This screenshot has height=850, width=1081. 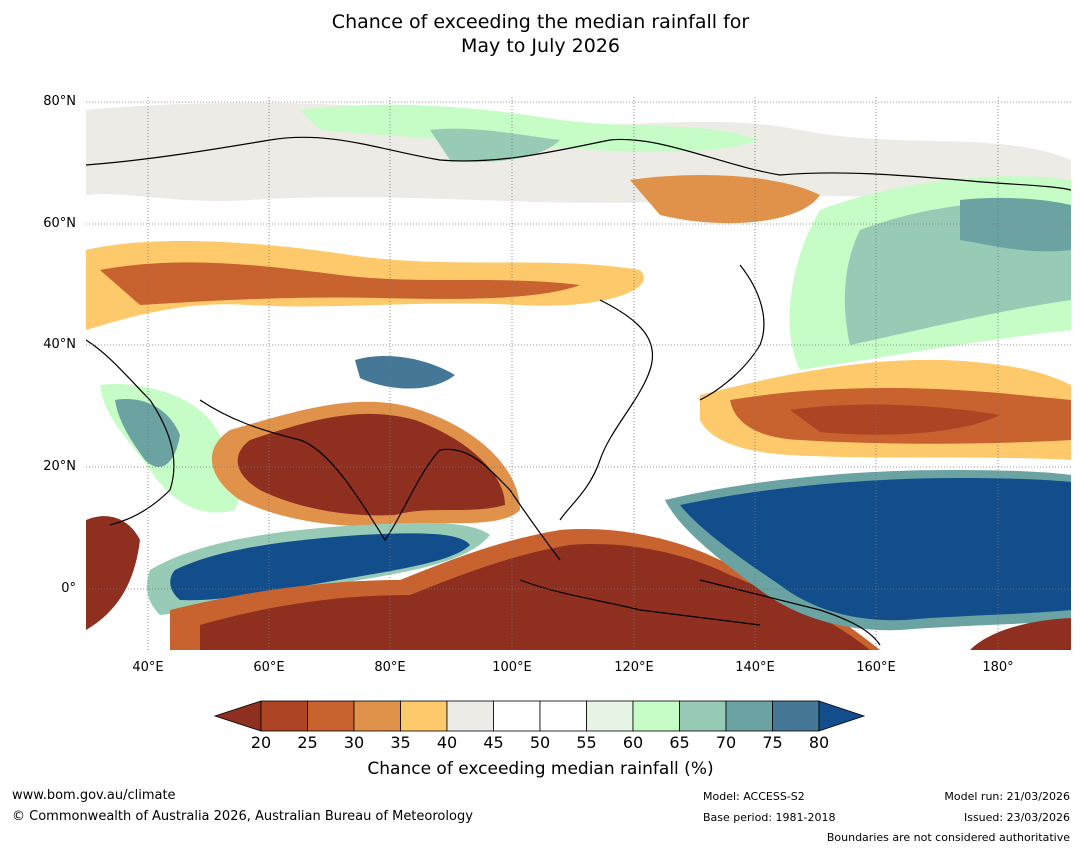 What do you see at coordinates (269, 667) in the screenshot?
I see `lon-label-60e: 60°E` at bounding box center [269, 667].